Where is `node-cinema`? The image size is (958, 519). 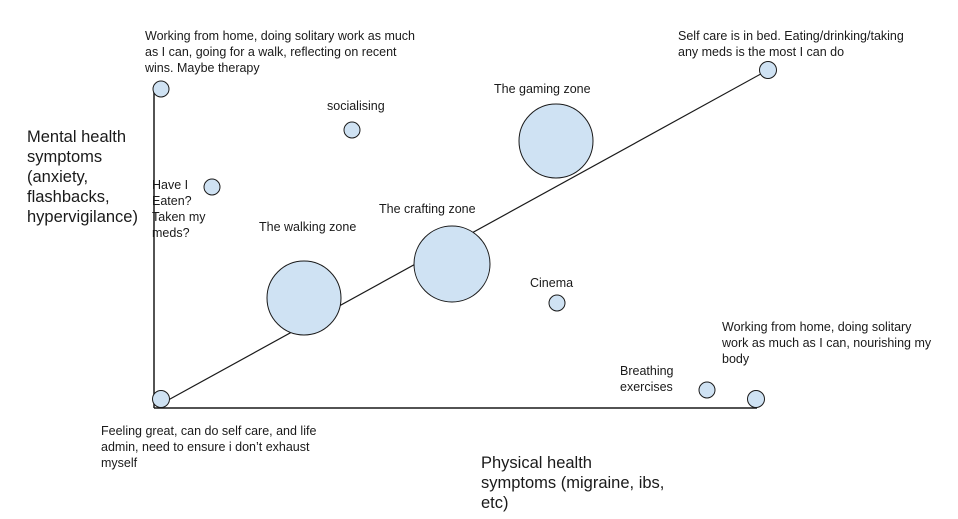
node-cinema is located at coordinates (557, 303).